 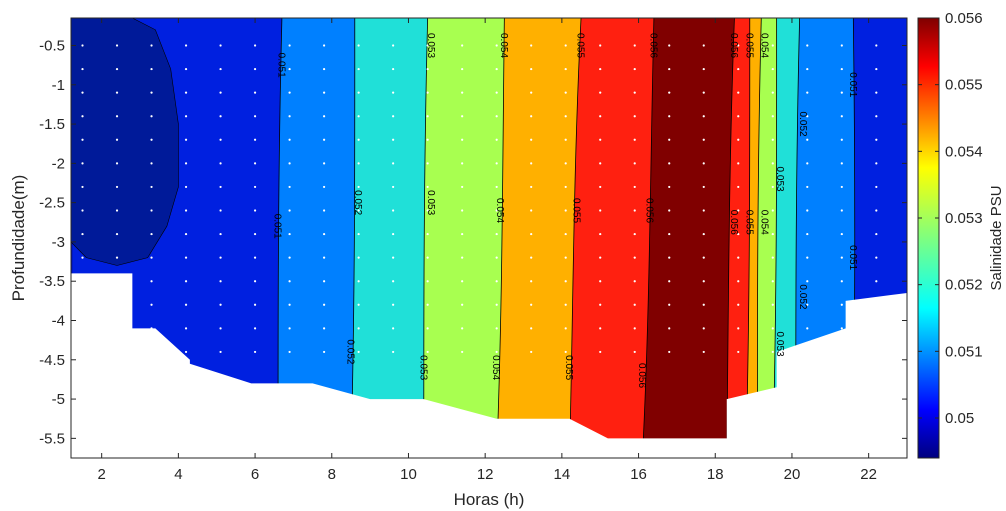 What do you see at coordinates (280, 65) in the screenshot?
I see `contour-value-label: 0.051` at bounding box center [280, 65].